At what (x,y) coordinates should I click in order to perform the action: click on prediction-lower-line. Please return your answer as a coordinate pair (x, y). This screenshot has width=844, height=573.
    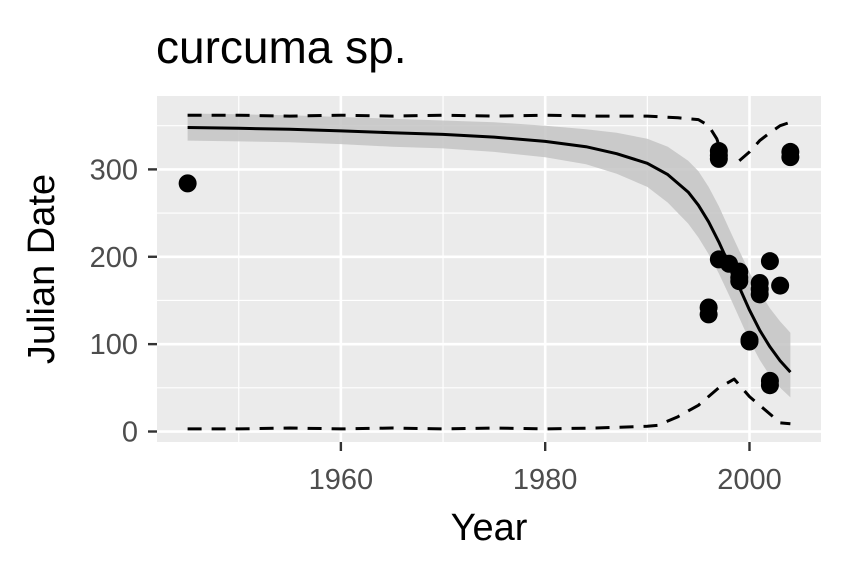
    Looking at the image, I should click on (489, 404).